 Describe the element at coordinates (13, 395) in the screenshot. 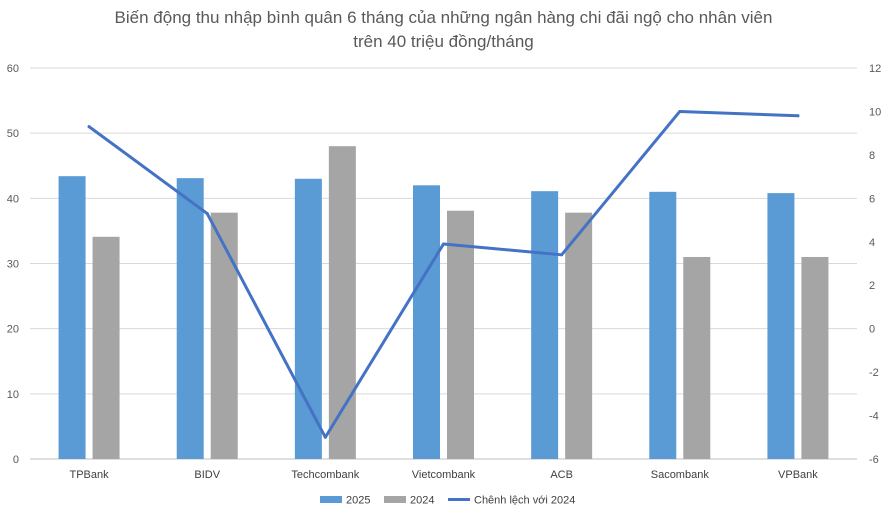

I see `y-left-tick-label: 10` at that location.